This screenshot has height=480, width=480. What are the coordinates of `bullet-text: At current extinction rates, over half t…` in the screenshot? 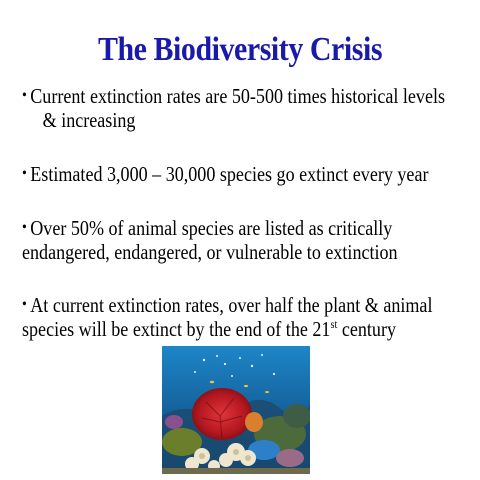 It's located at (231, 305).